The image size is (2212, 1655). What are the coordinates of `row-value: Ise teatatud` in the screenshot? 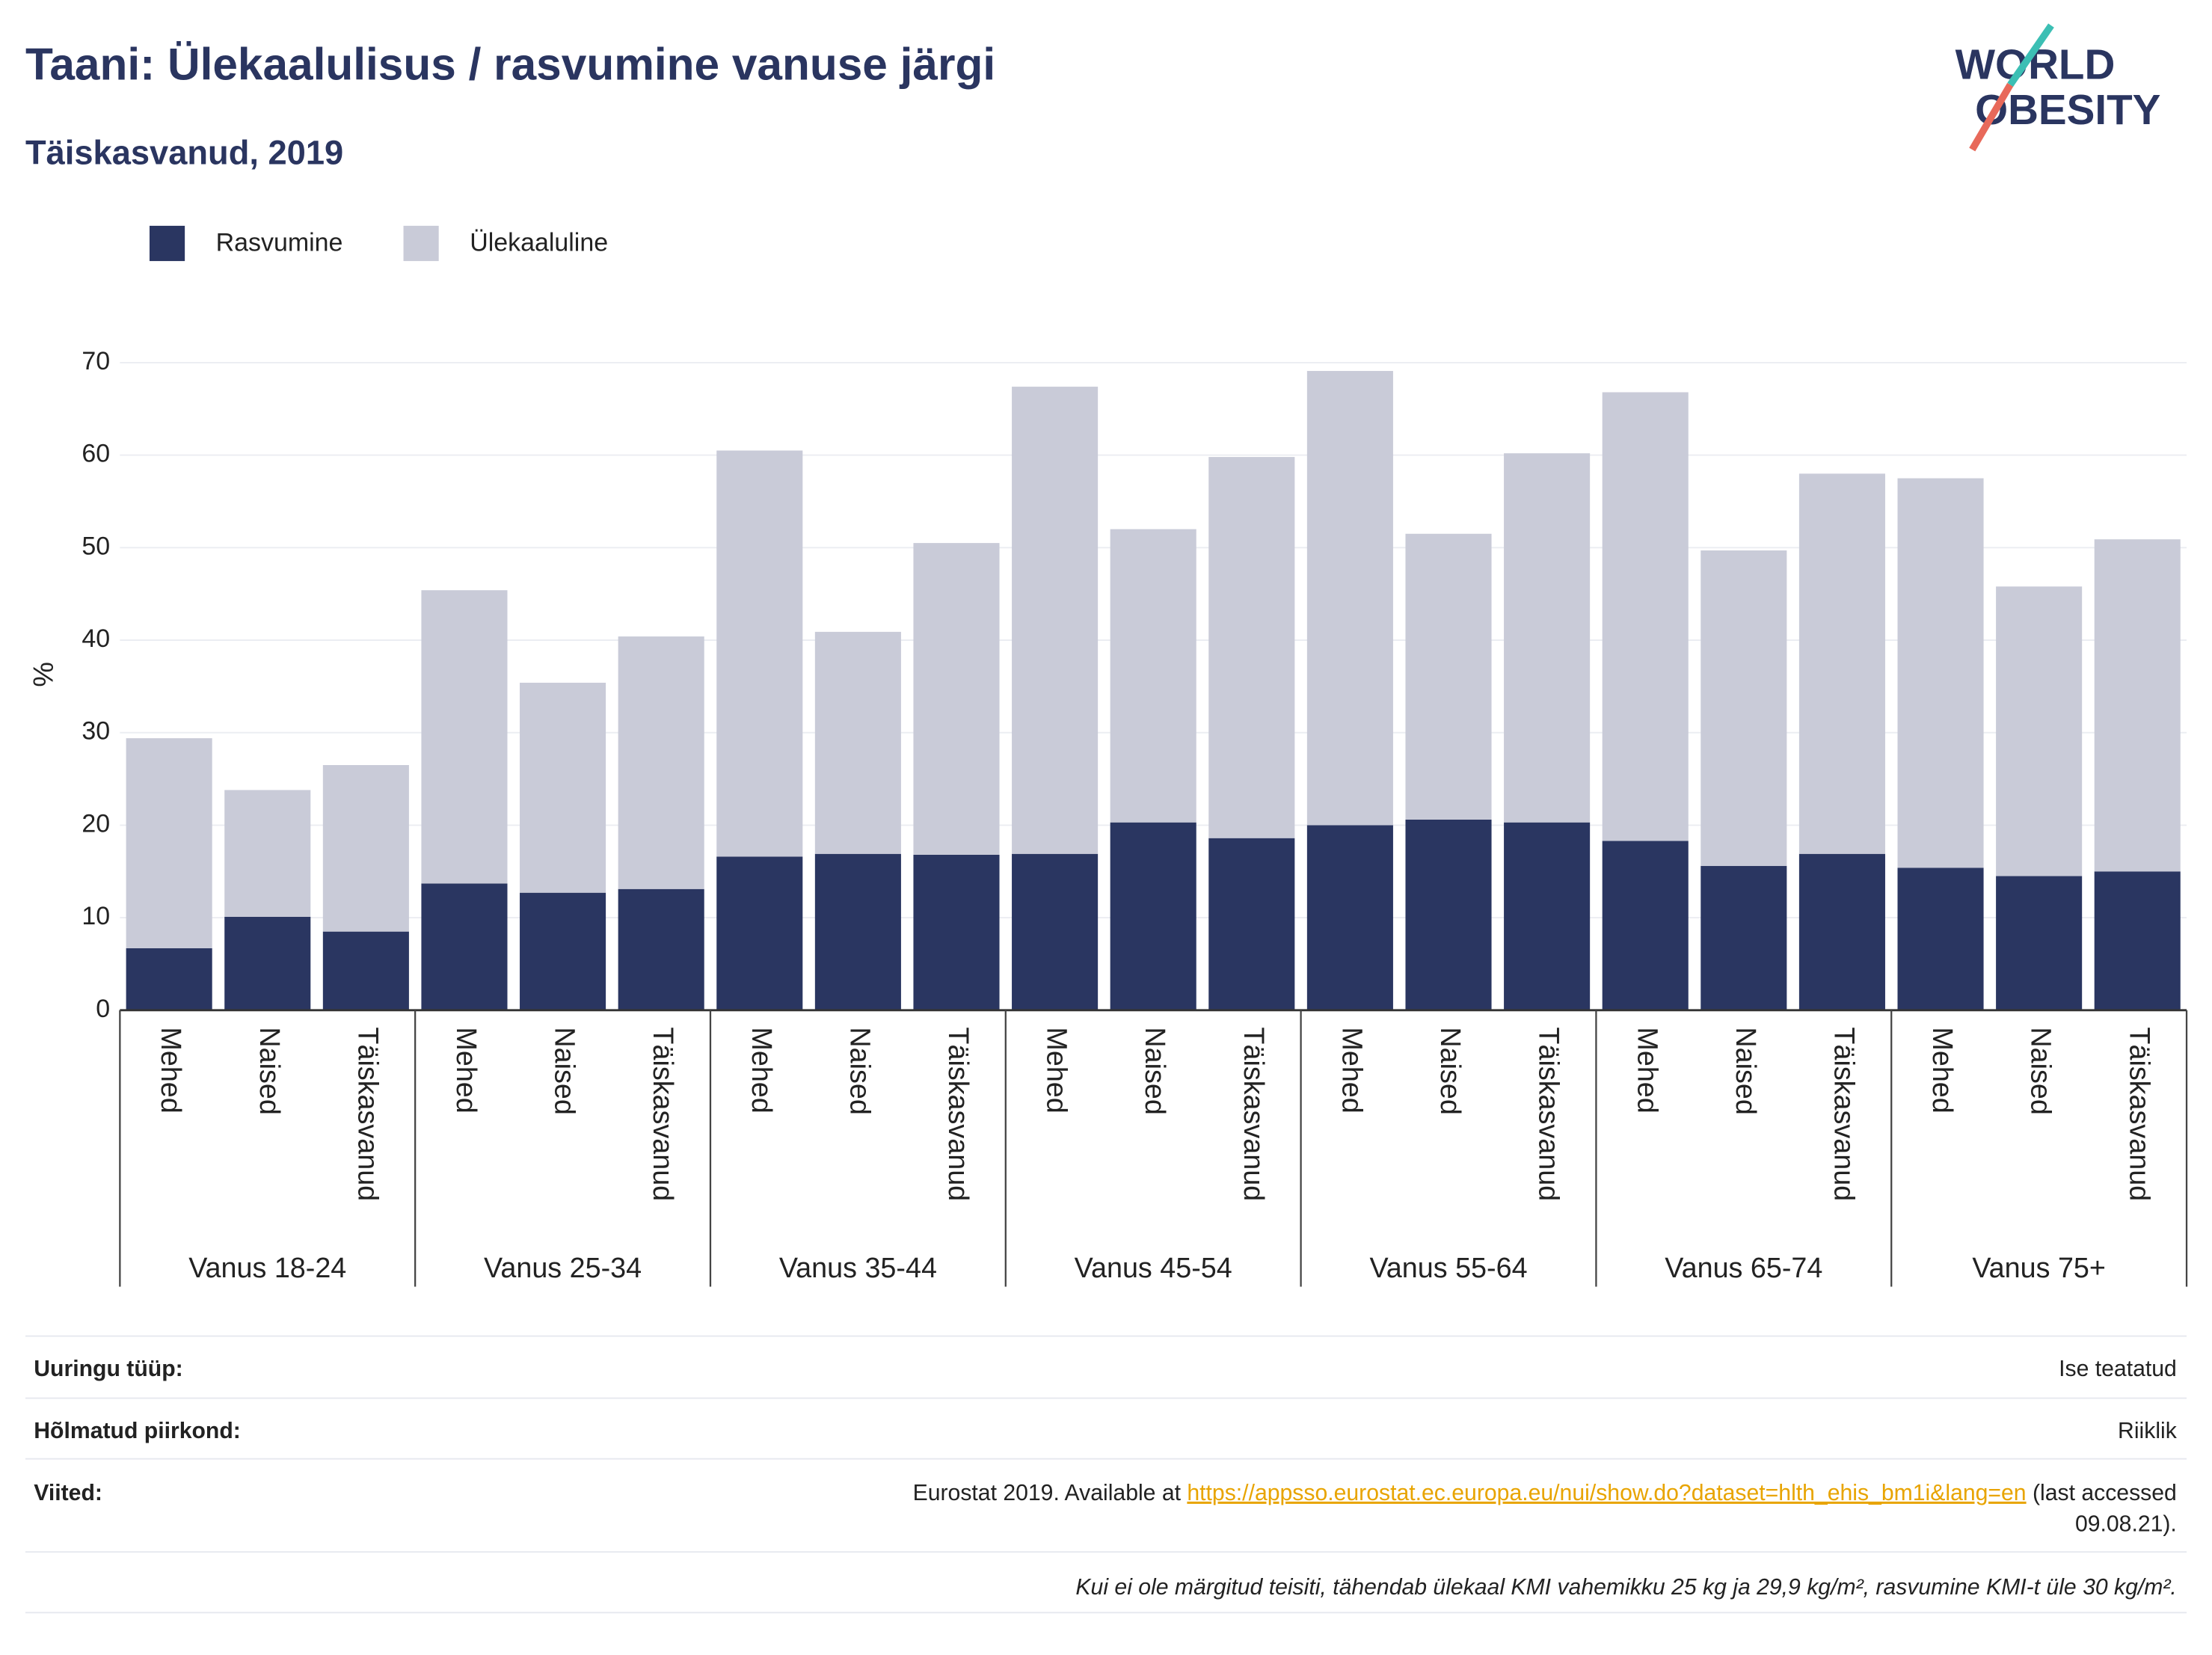 It's located at (2118, 1369).